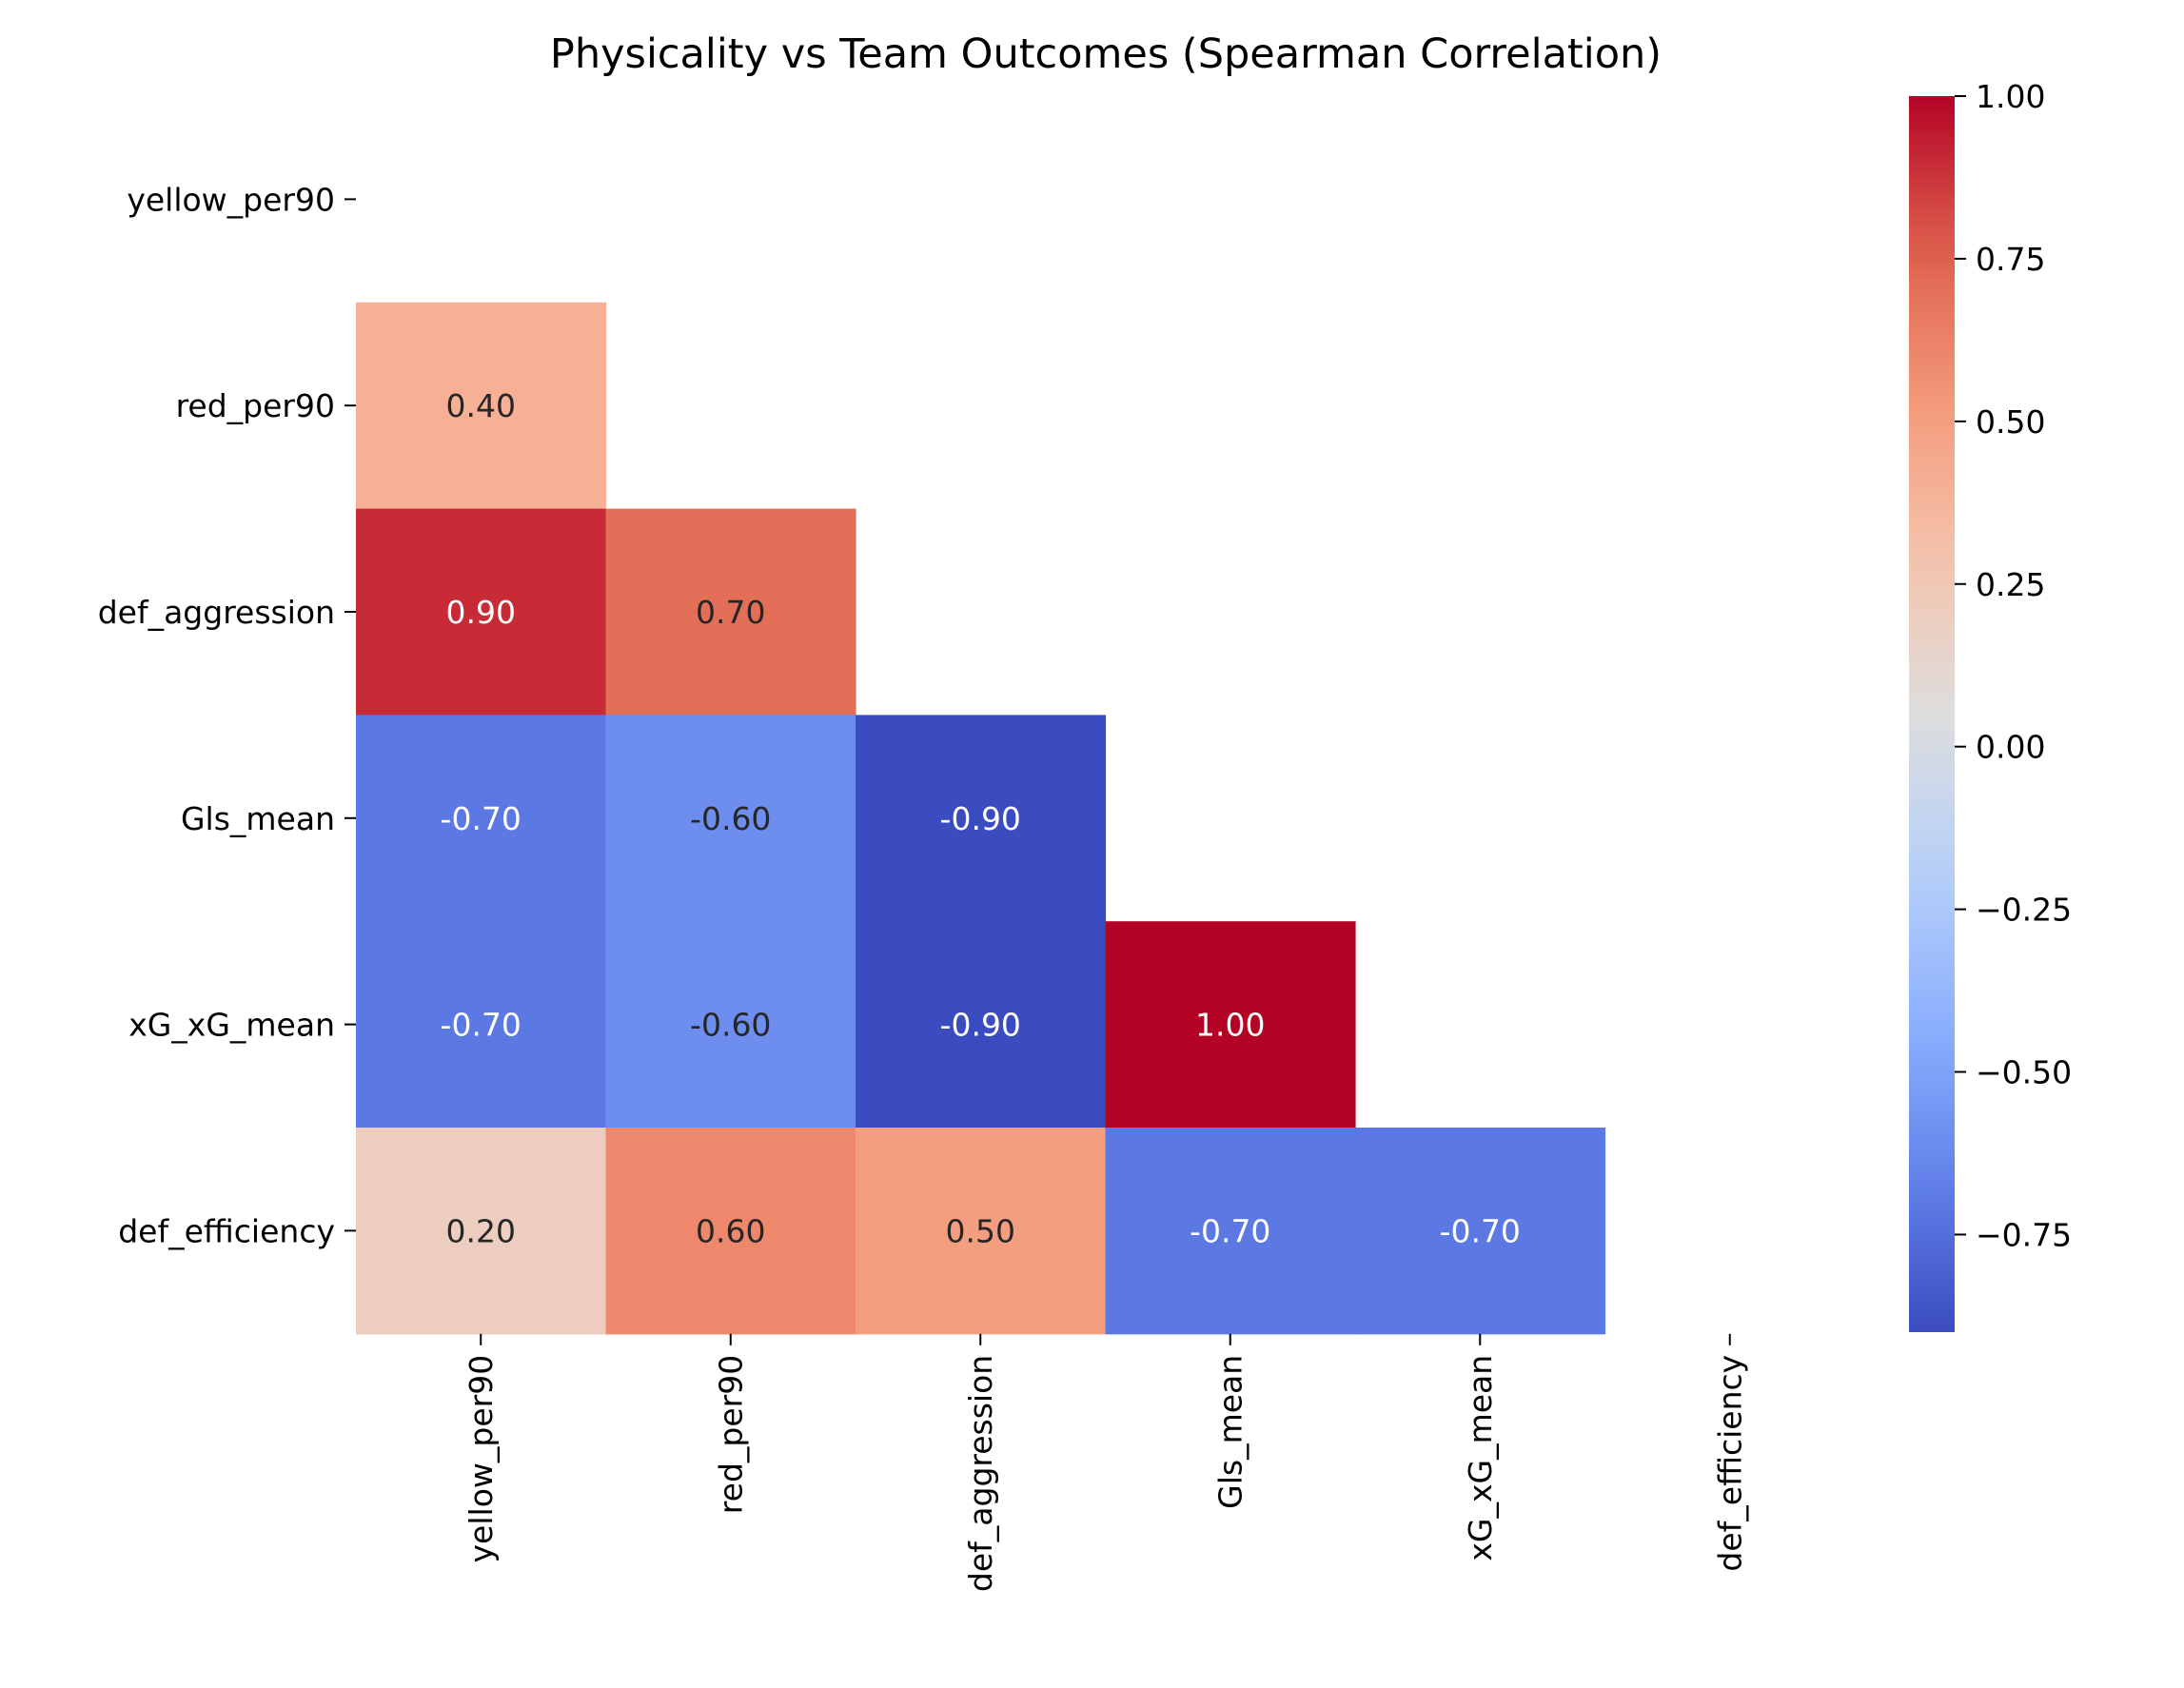 This screenshot has height=1688, width=2184. Describe the element at coordinates (1730, 1463) in the screenshot. I see `x-tick-label: def_efficiency` at that location.